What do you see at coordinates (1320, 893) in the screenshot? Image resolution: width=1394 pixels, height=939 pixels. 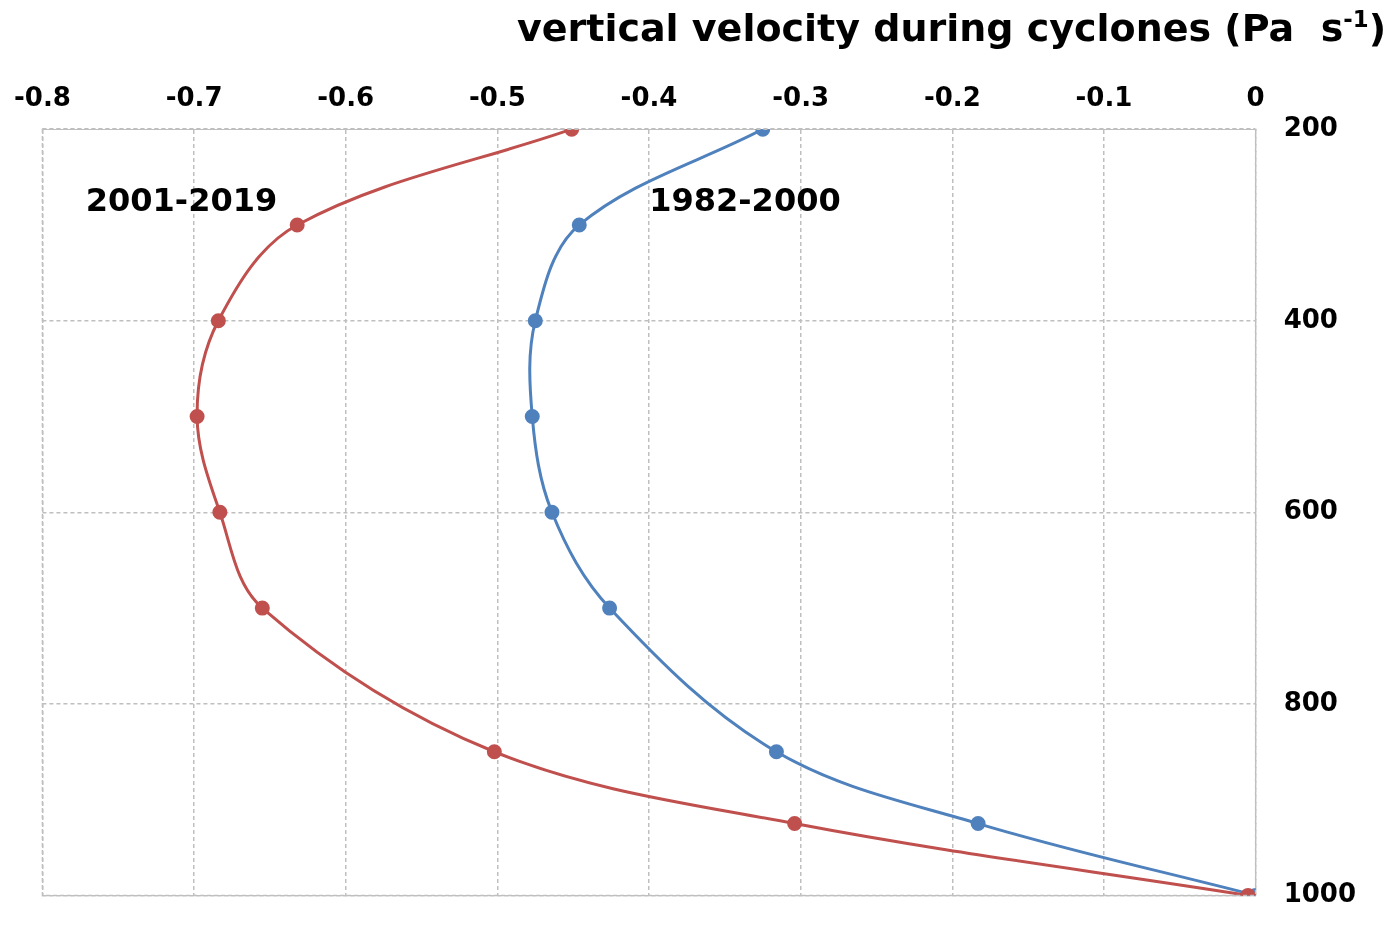 I see `y-tick-label: 1000` at bounding box center [1320, 893].